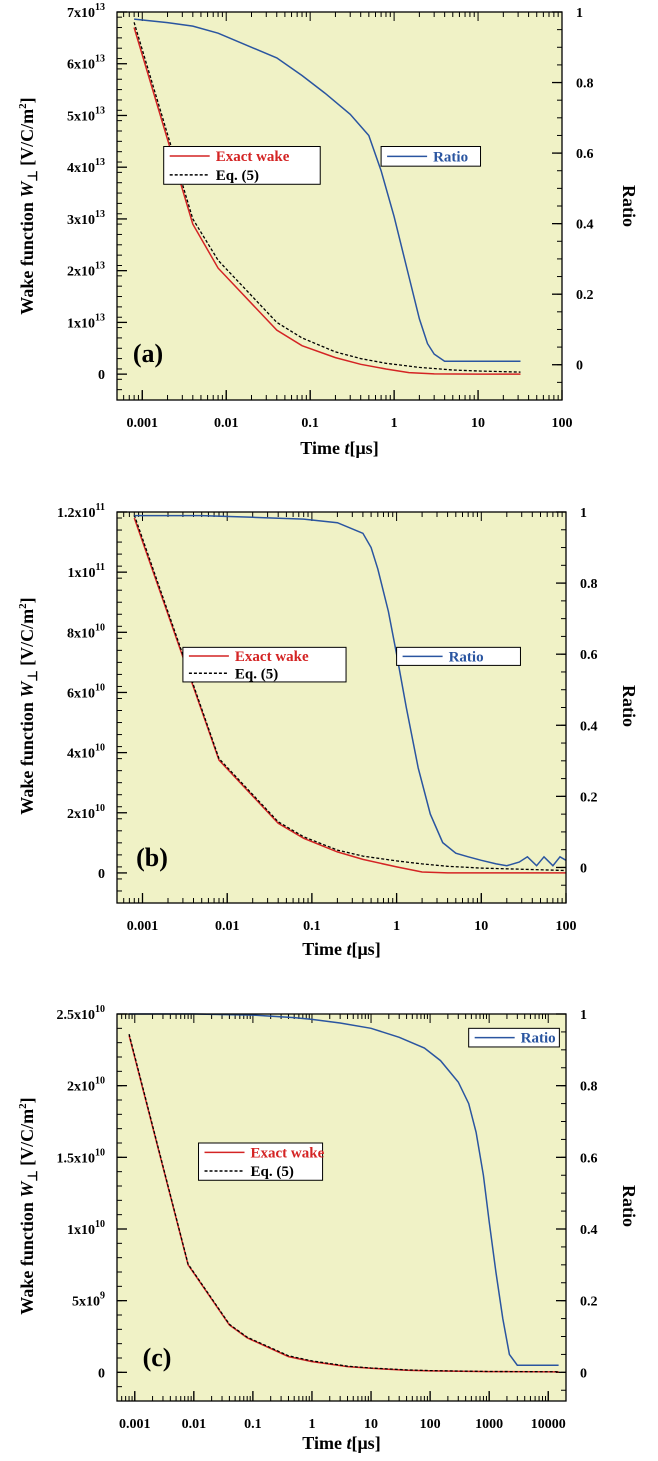 The image size is (658, 1461). What do you see at coordinates (86, 752) in the screenshot?
I see `y-tick-label: 4x10¹⁰` at bounding box center [86, 752].